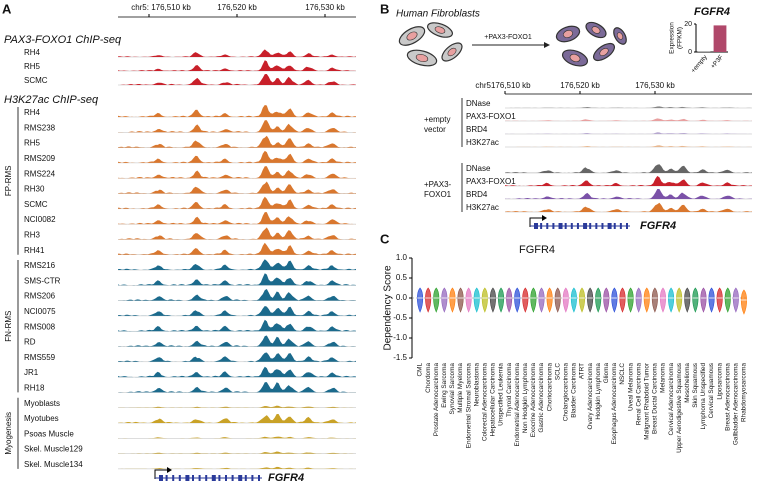 This screenshot has height=490, width=757. I want to click on track-label: RH30, so click(34, 189).